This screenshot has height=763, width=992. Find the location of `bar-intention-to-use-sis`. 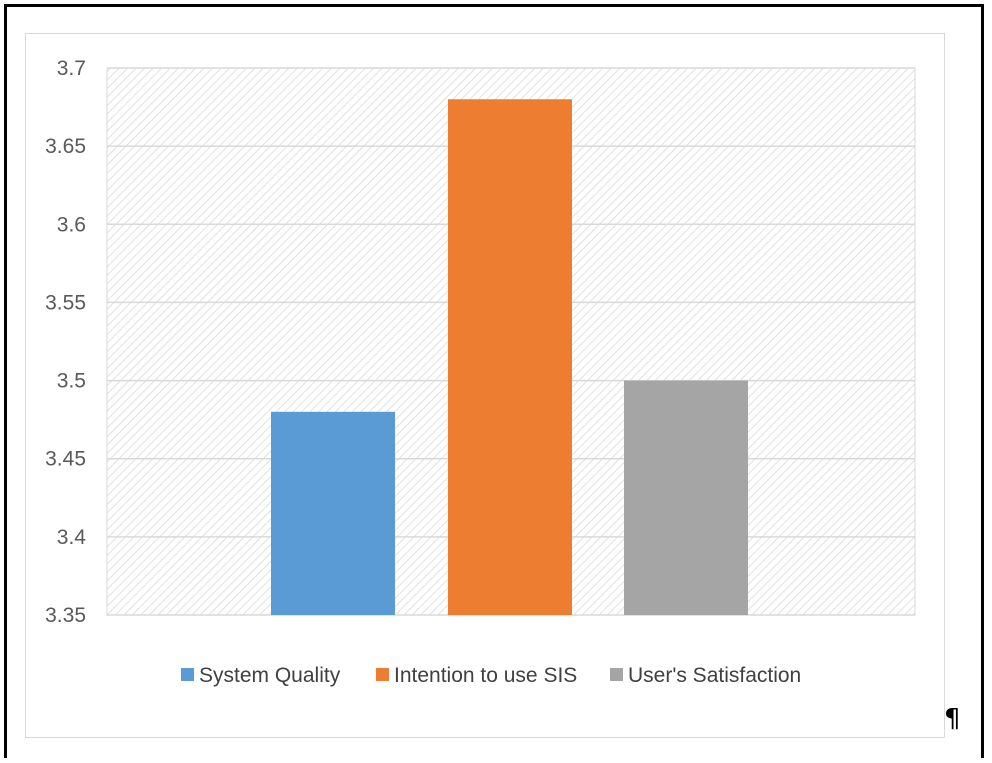

bar-intention-to-use-sis is located at coordinates (510, 357).